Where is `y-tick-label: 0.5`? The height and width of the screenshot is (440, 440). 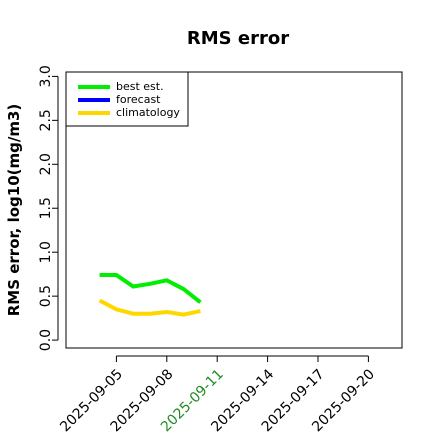 y-tick-label: 0.5 is located at coordinates (46, 296).